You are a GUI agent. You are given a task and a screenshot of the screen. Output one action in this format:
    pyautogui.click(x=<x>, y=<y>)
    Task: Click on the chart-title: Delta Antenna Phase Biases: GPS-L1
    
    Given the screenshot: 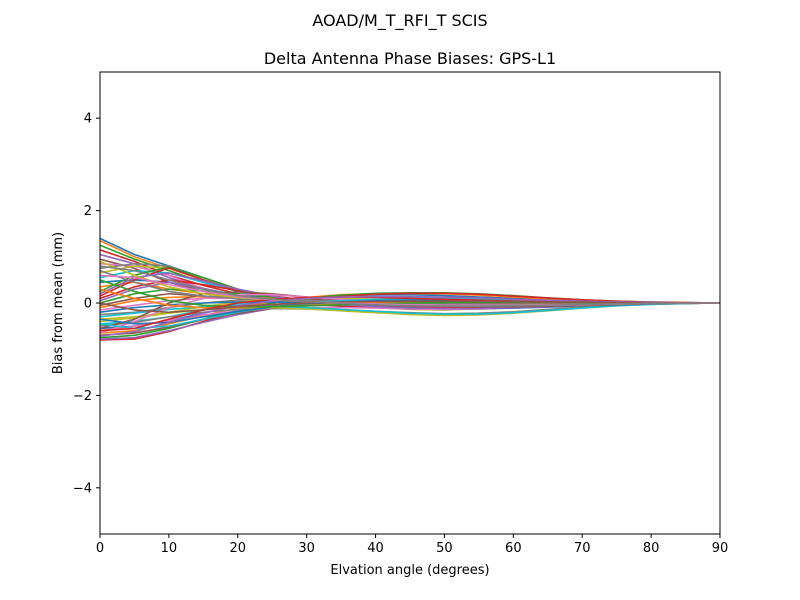 What is the action you would take?
    pyautogui.click(x=410, y=58)
    